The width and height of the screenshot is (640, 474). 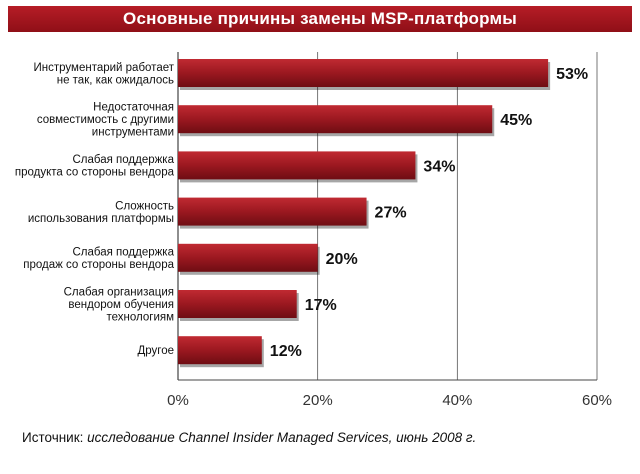 What do you see at coordinates (342, 259) in the screenshot?
I see `value-label: 20%` at bounding box center [342, 259].